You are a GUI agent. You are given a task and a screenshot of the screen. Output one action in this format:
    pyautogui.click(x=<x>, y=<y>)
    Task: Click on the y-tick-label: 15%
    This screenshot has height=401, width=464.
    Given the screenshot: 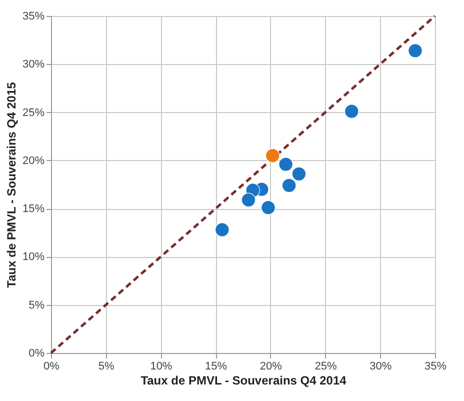 What is the action you would take?
    pyautogui.click(x=33, y=209)
    